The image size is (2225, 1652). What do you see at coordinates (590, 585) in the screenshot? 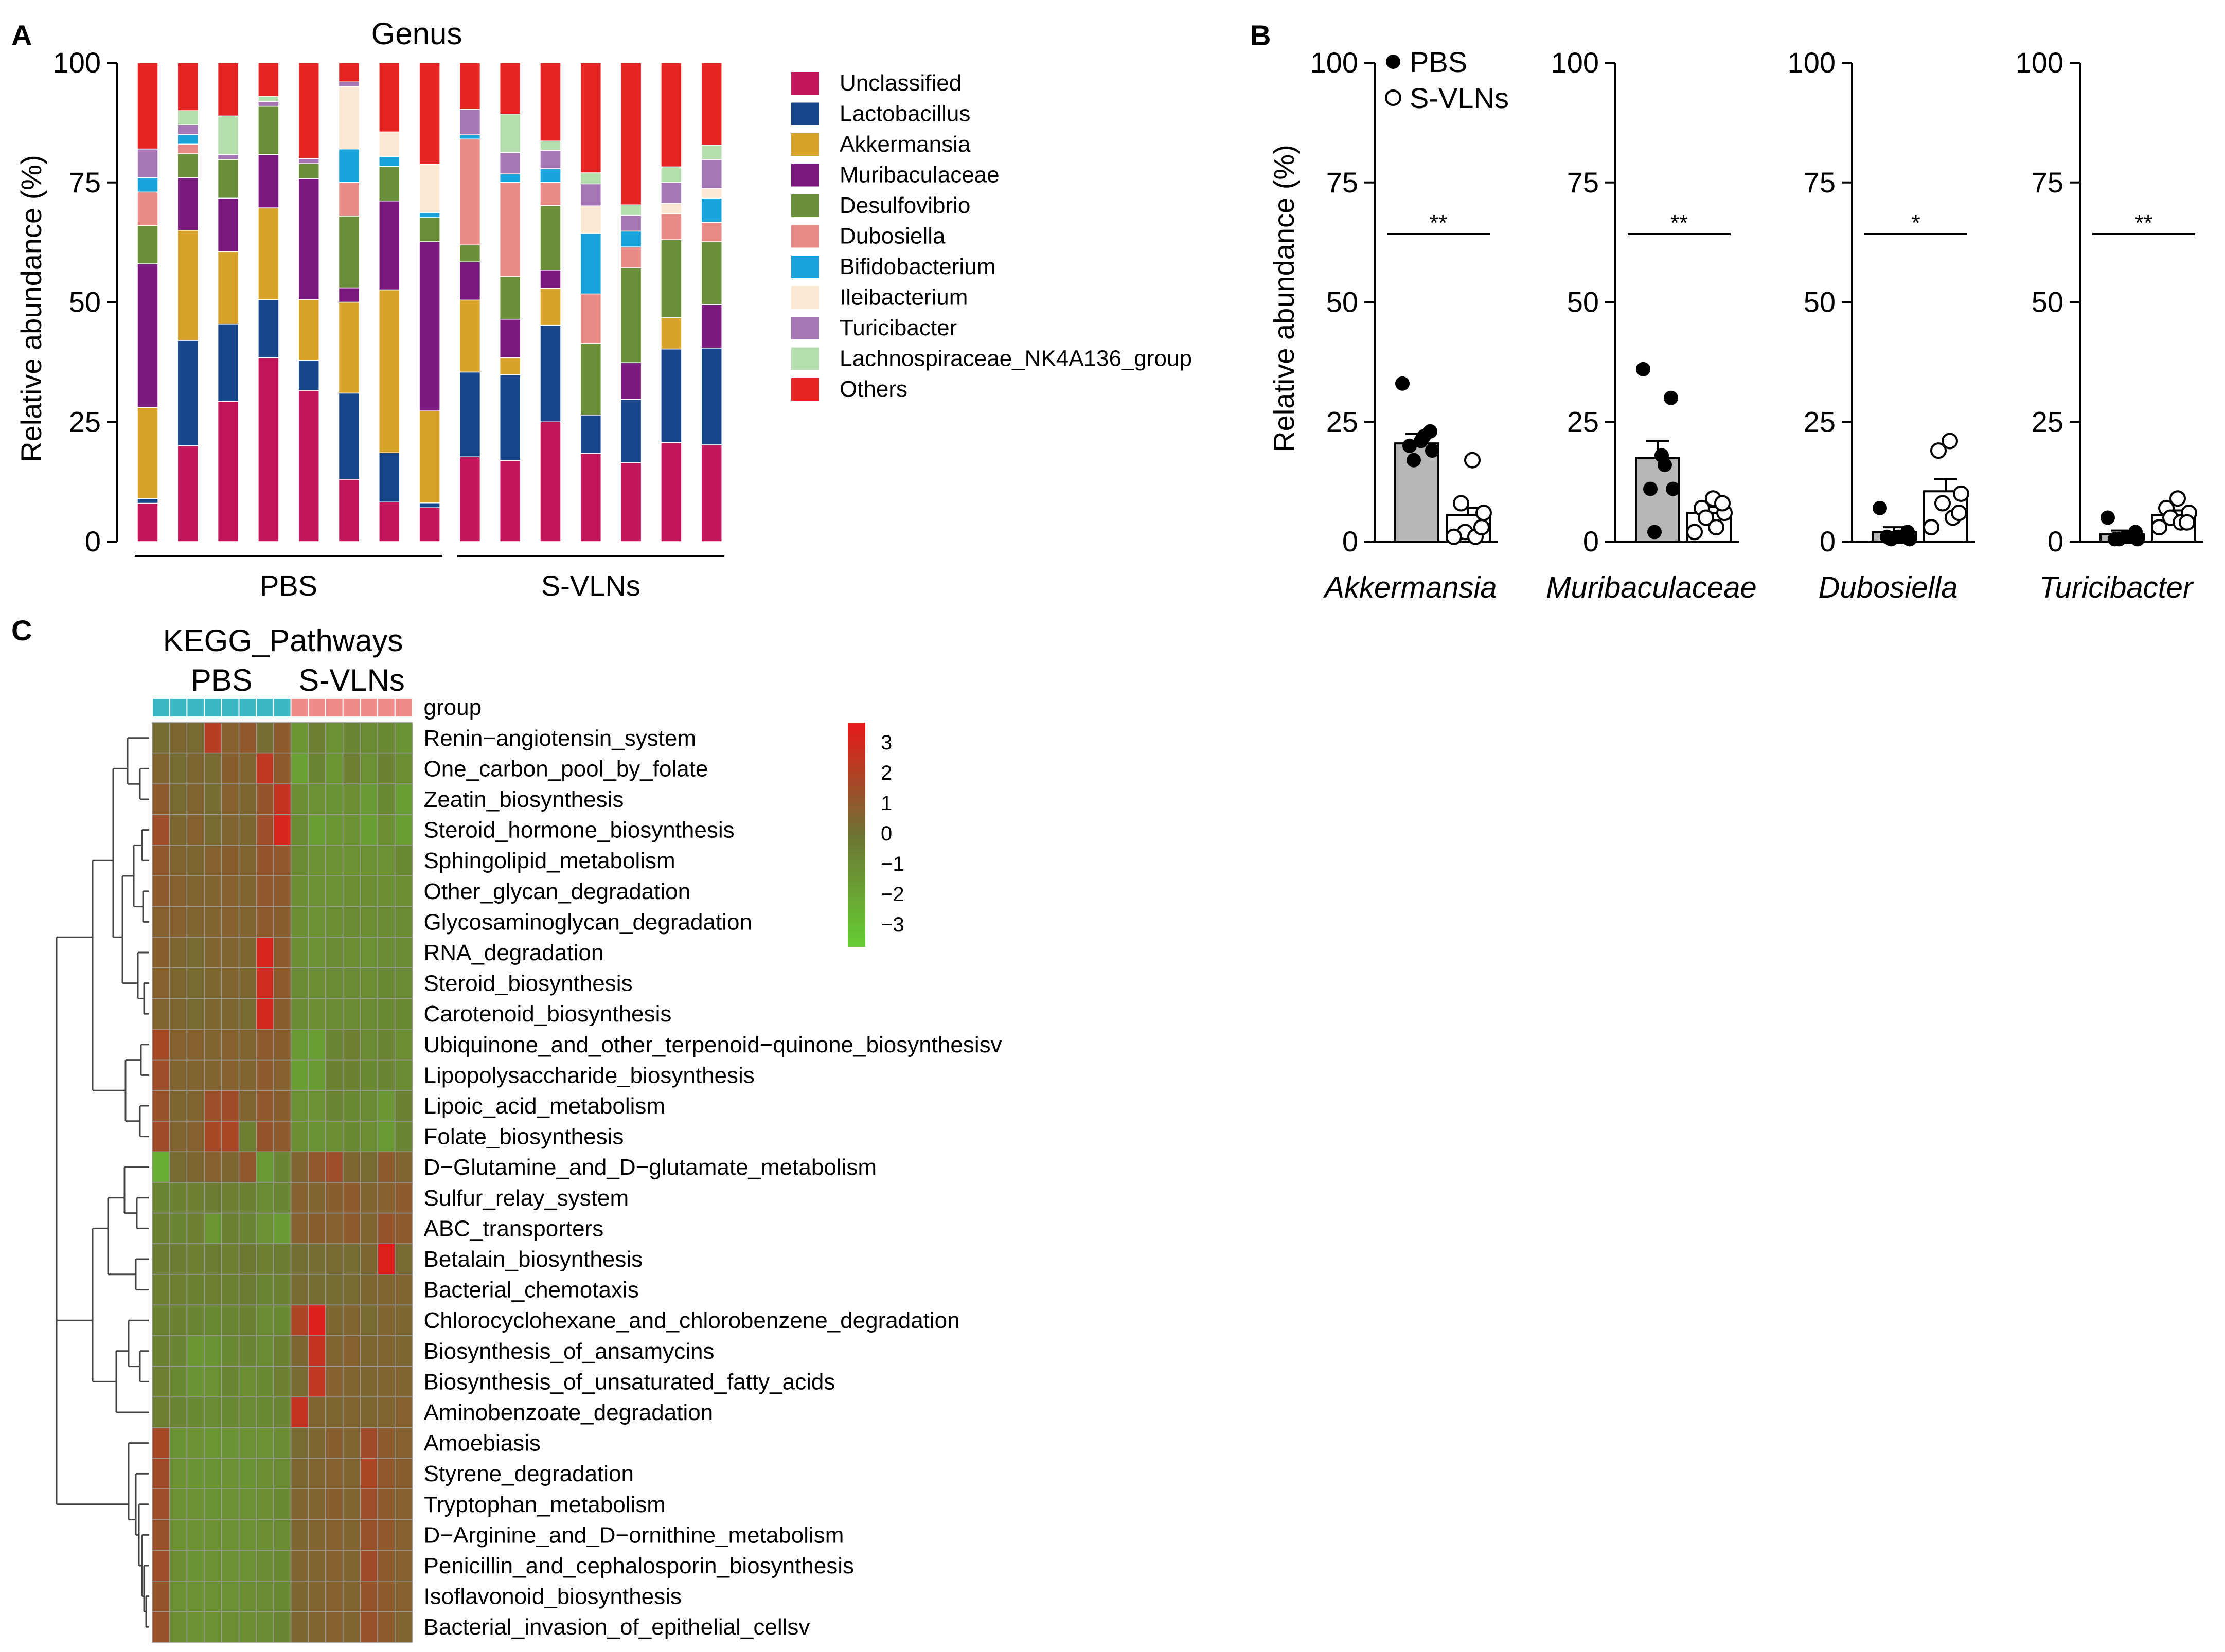
I see `panel-a-group-label: S-VLNs` at bounding box center [590, 585].